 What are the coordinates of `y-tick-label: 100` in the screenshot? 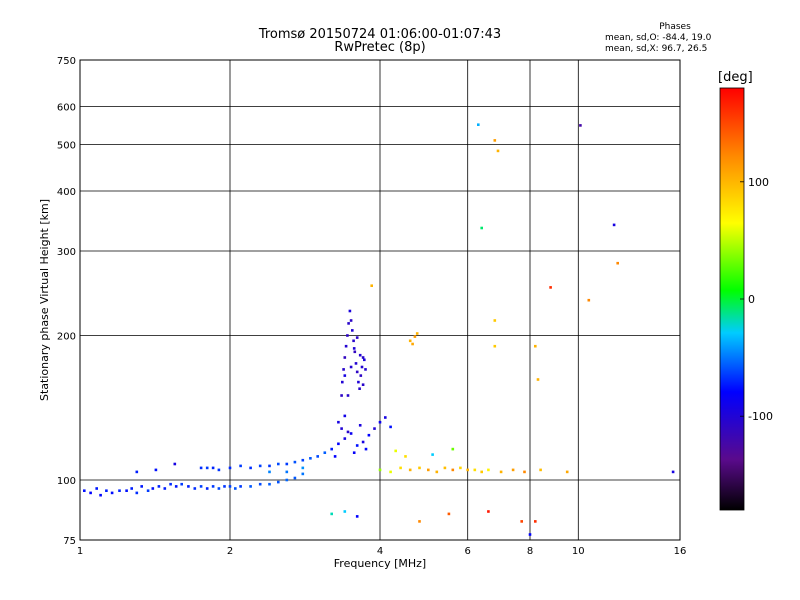 It's located at (66, 481).